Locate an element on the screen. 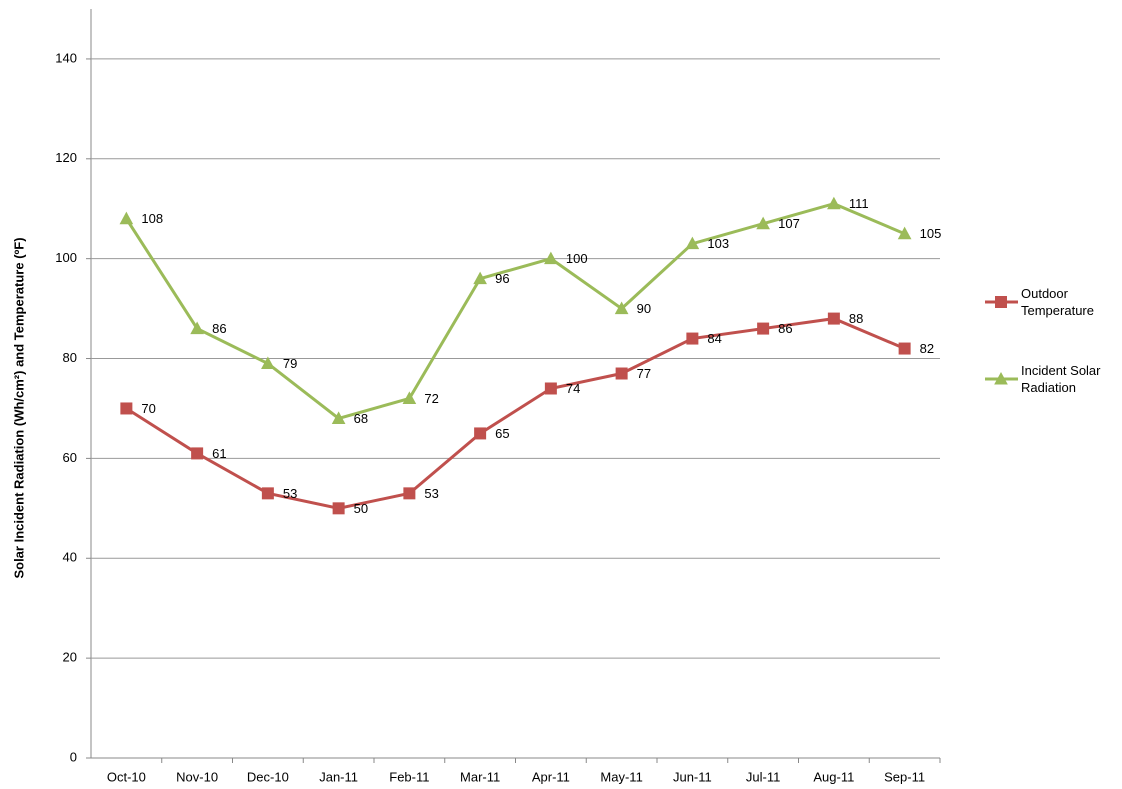  x-tick-label: Sep-11 is located at coordinates (904, 776).